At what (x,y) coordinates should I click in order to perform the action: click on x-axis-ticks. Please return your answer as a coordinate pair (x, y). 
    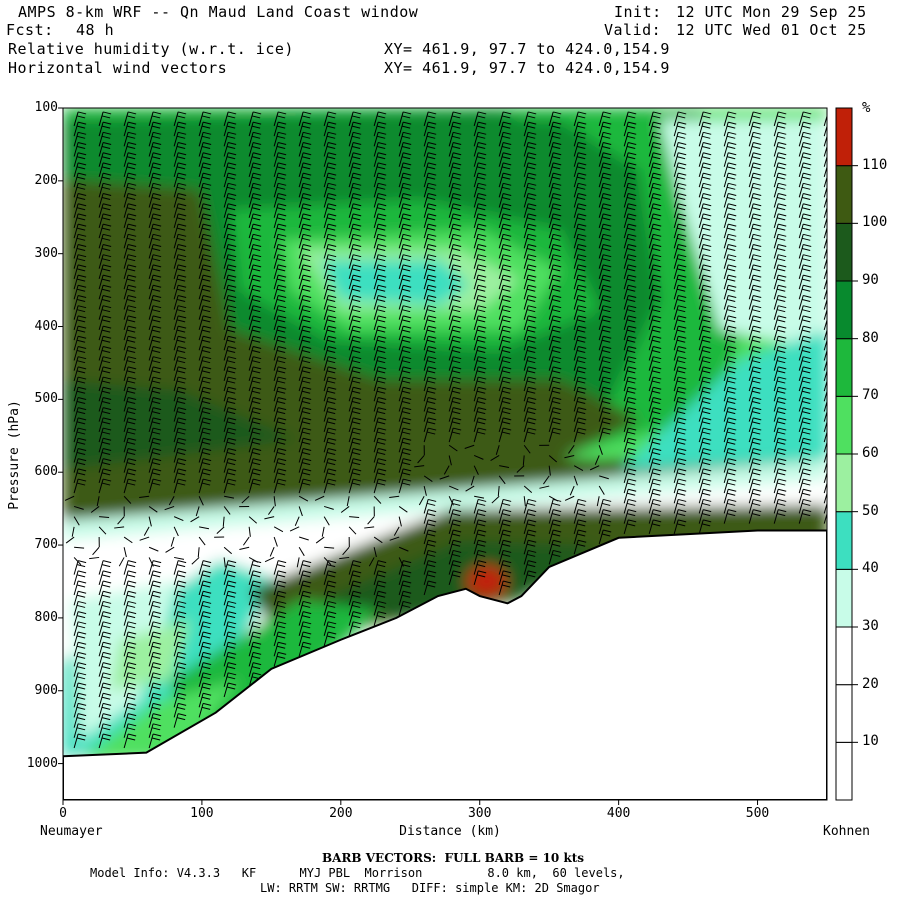
    Looking at the image, I should click on (410, 802).